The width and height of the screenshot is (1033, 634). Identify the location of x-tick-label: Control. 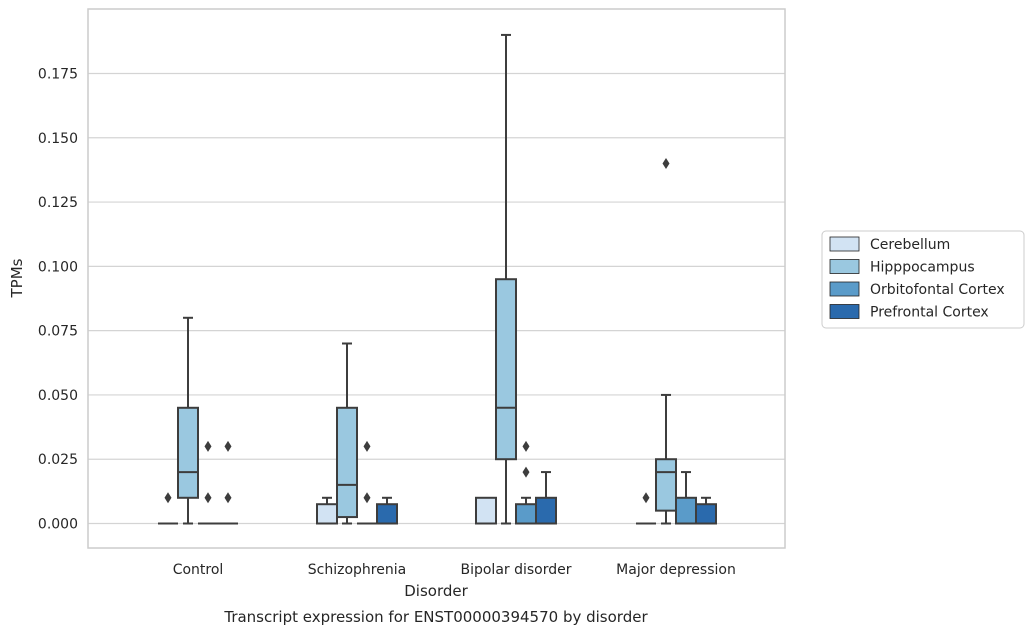
(198, 570).